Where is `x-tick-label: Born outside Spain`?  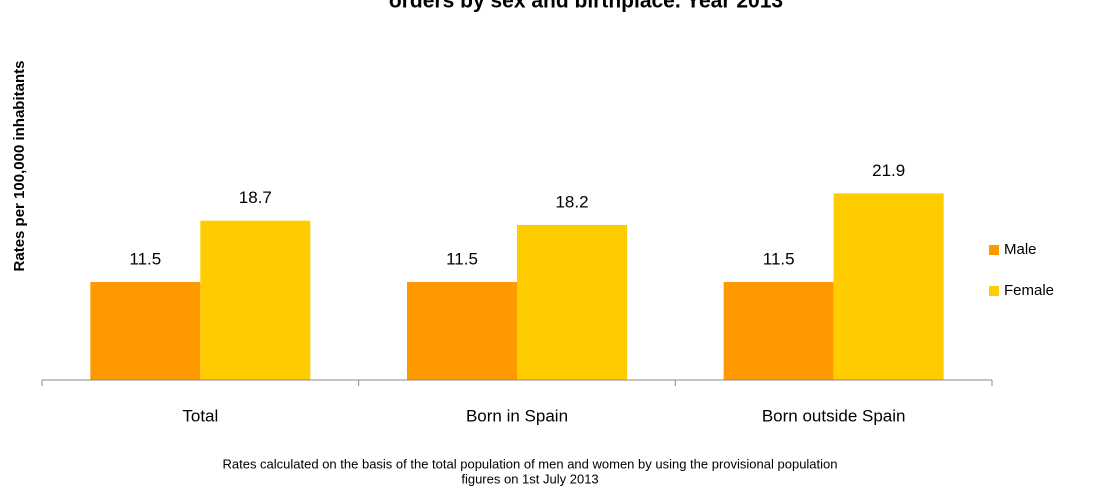 x-tick-label: Born outside Spain is located at coordinates (834, 415).